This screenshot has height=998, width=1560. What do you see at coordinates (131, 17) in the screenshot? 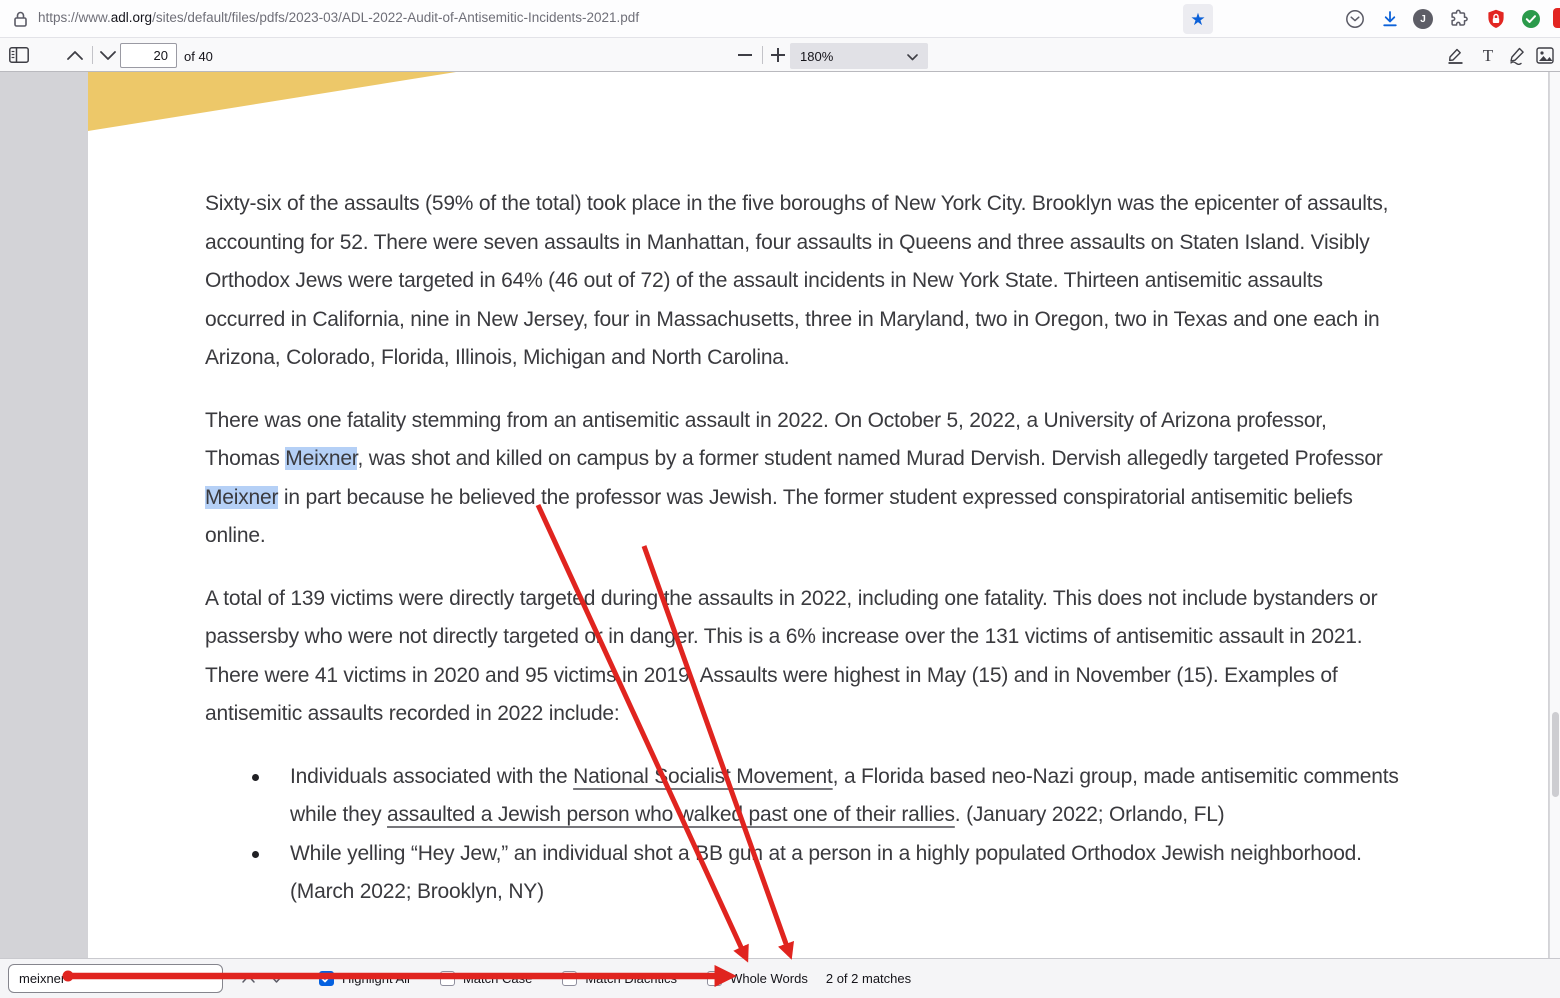
I see `url-domain: adl.org` at bounding box center [131, 17].